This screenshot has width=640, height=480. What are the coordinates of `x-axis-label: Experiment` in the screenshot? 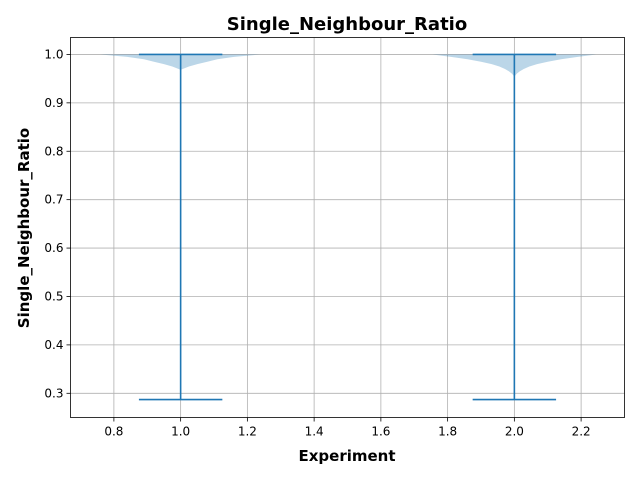 It's located at (346, 456).